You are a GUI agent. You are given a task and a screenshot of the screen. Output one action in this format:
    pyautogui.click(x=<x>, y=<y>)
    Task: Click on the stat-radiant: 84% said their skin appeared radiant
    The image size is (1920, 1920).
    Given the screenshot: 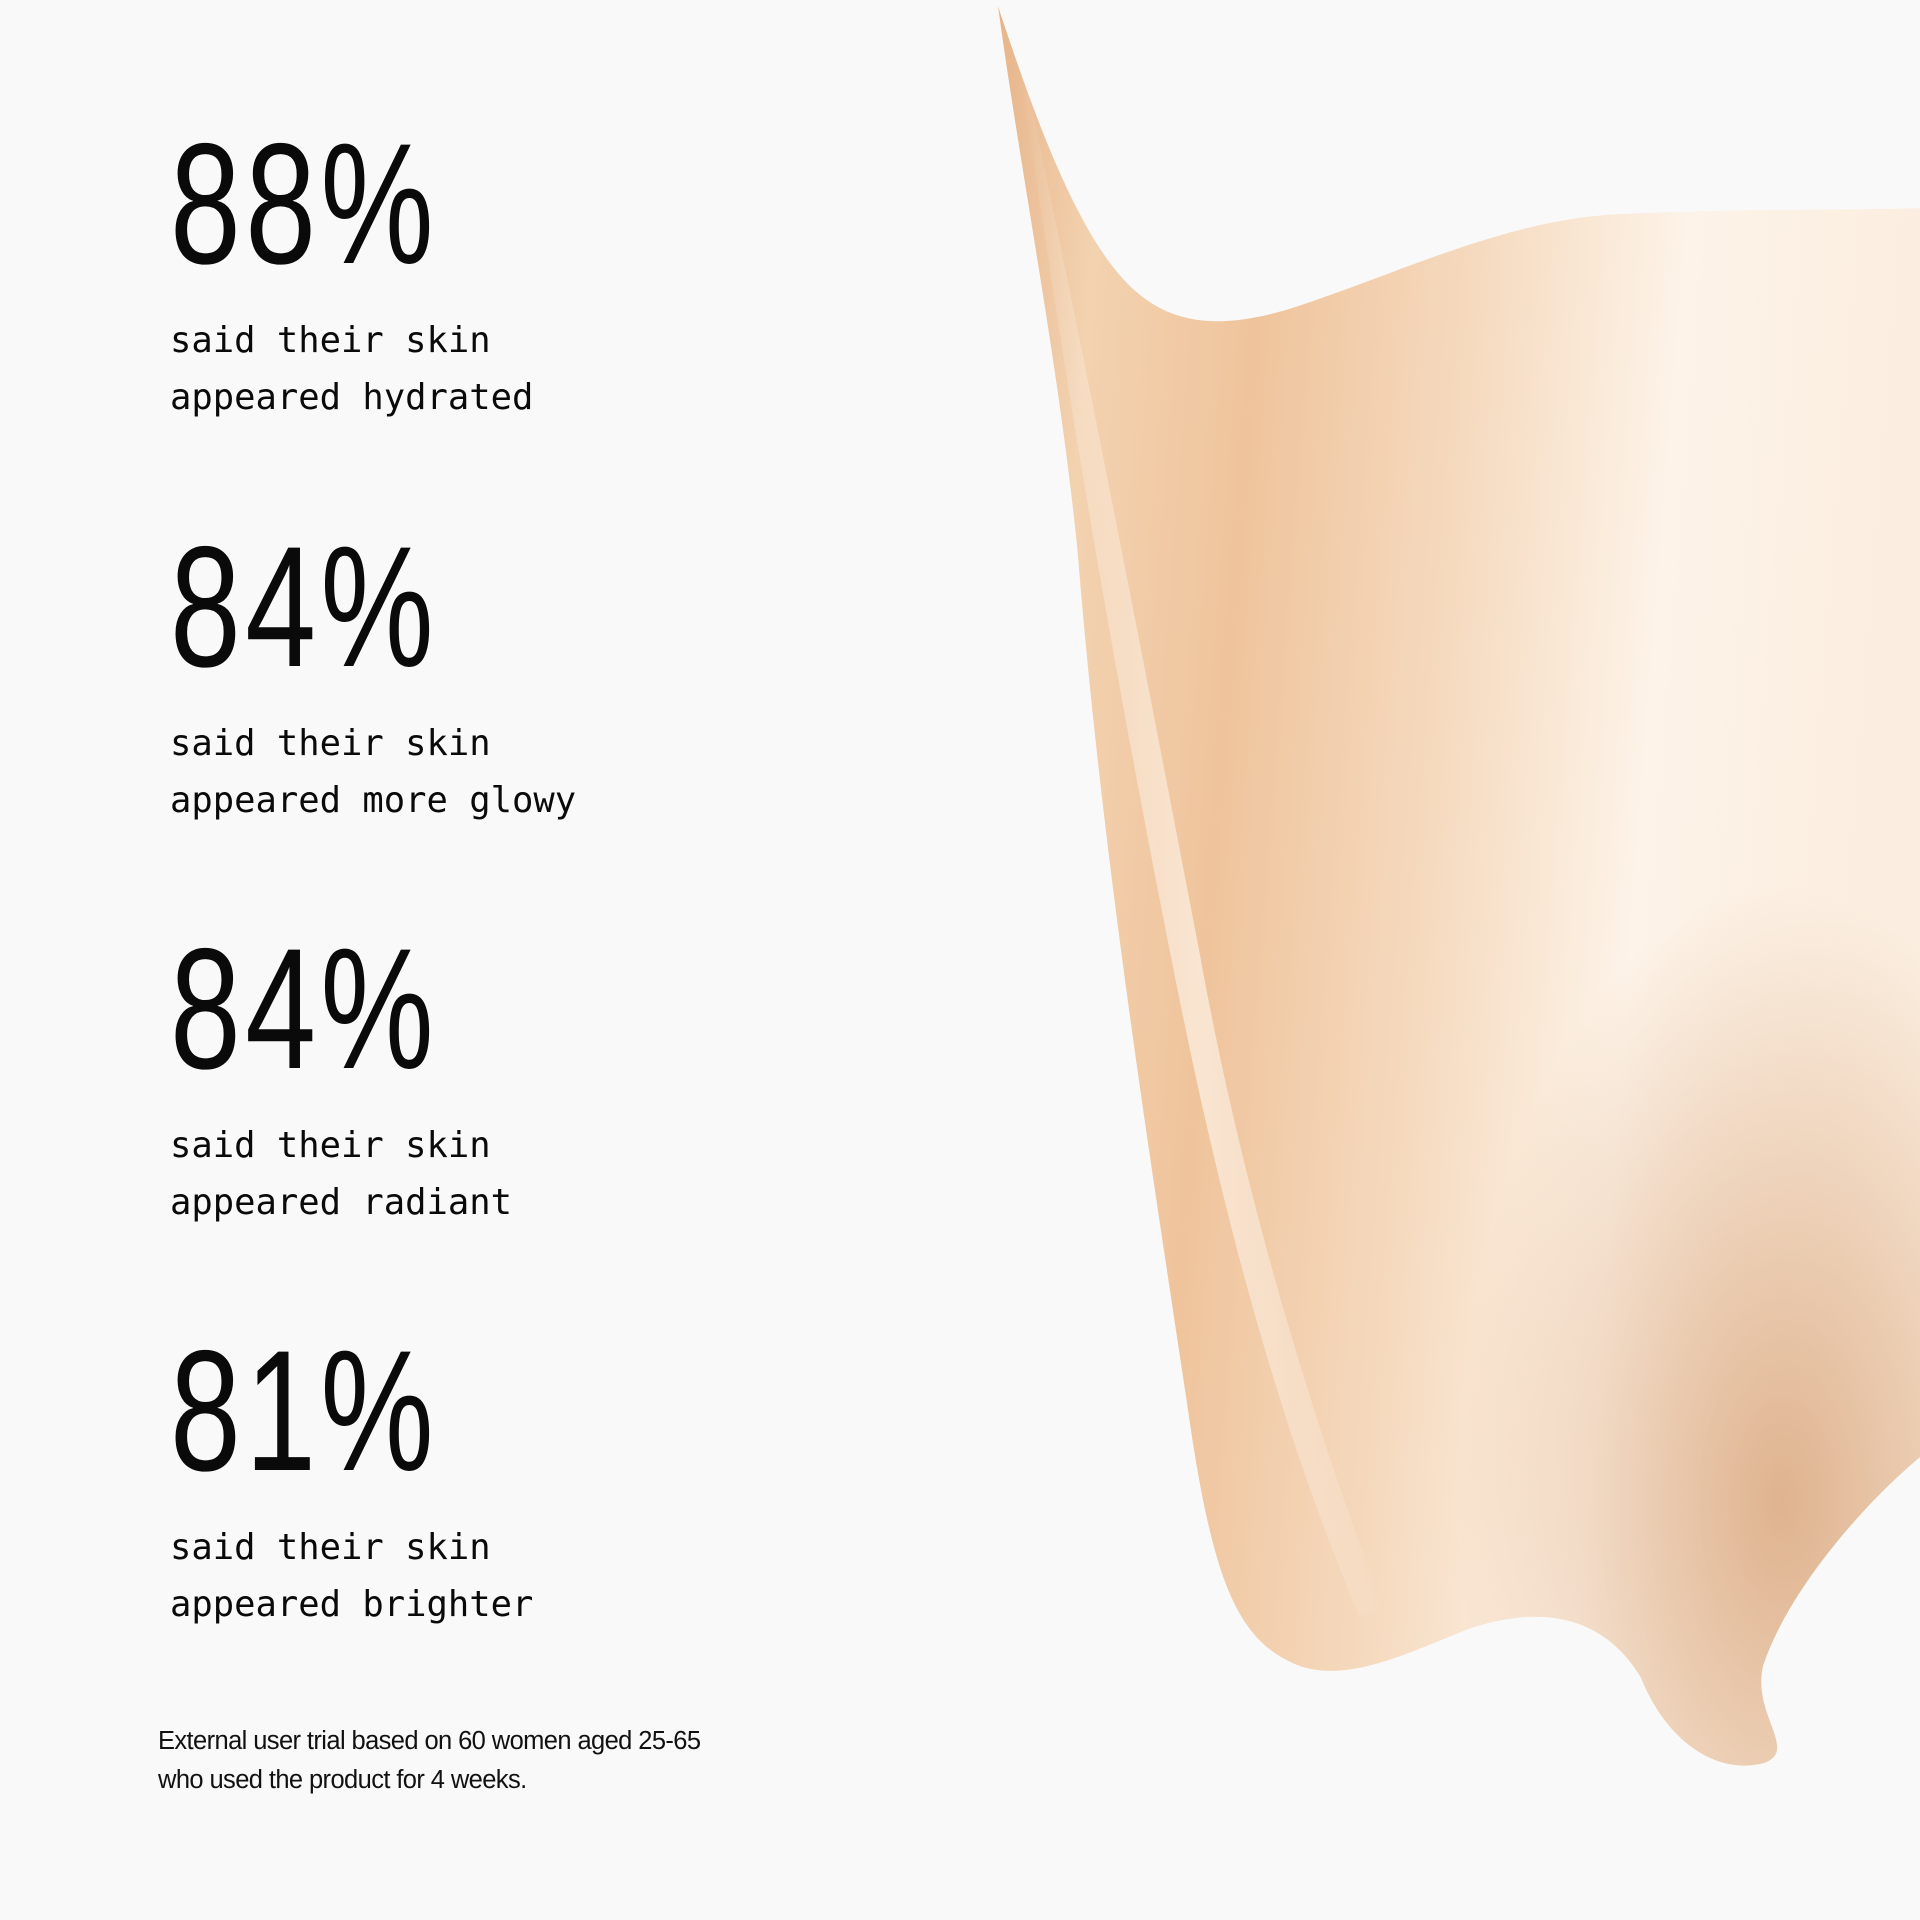 What is the action you would take?
    pyautogui.click(x=351, y=1077)
    